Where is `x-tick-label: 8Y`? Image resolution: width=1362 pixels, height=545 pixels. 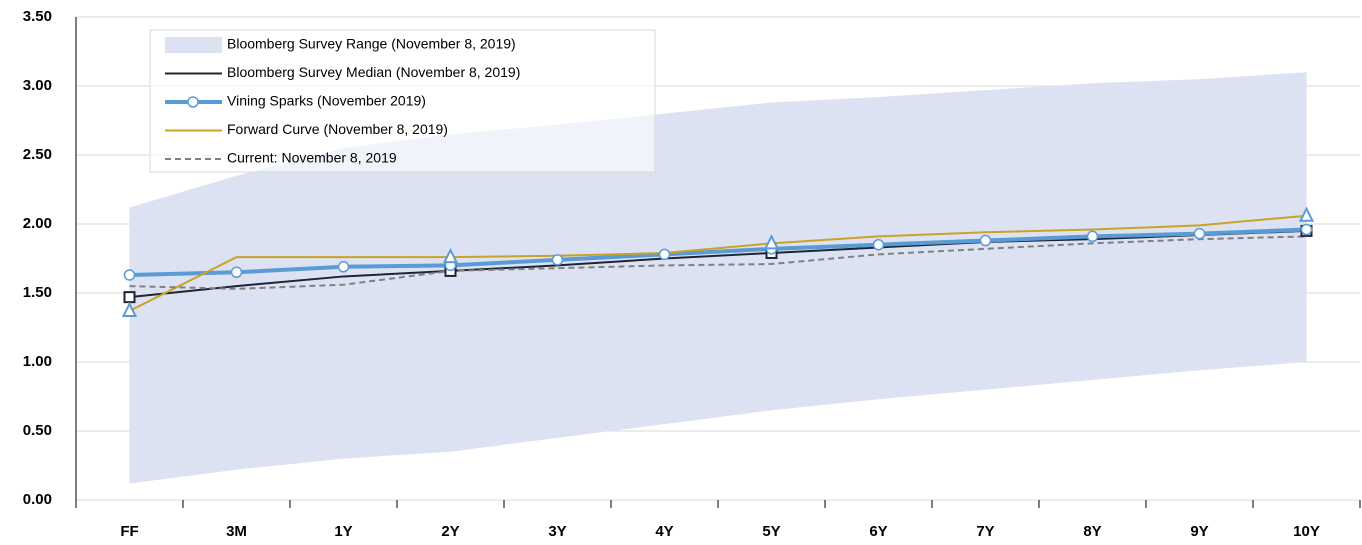
x-tick-label: 8Y is located at coordinates (1092, 531).